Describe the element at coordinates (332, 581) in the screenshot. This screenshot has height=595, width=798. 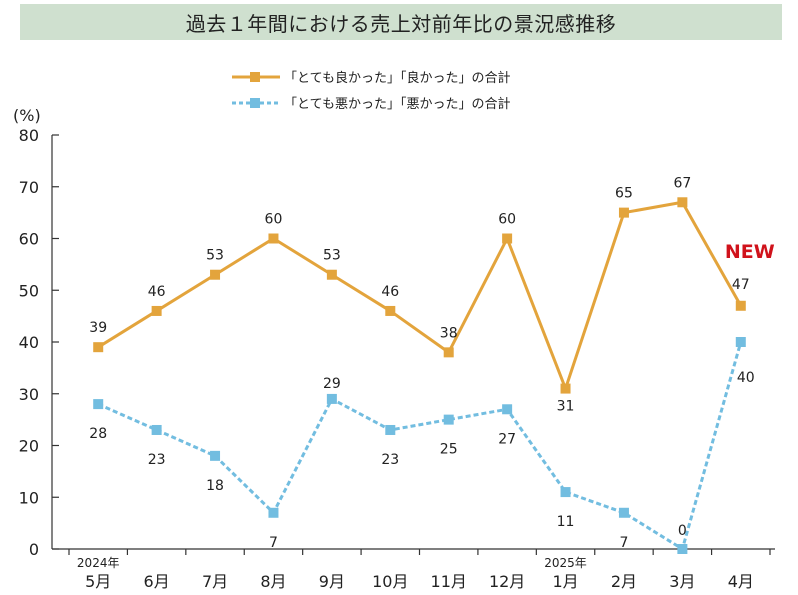
I see `x-tick-label-5: 9月` at that location.